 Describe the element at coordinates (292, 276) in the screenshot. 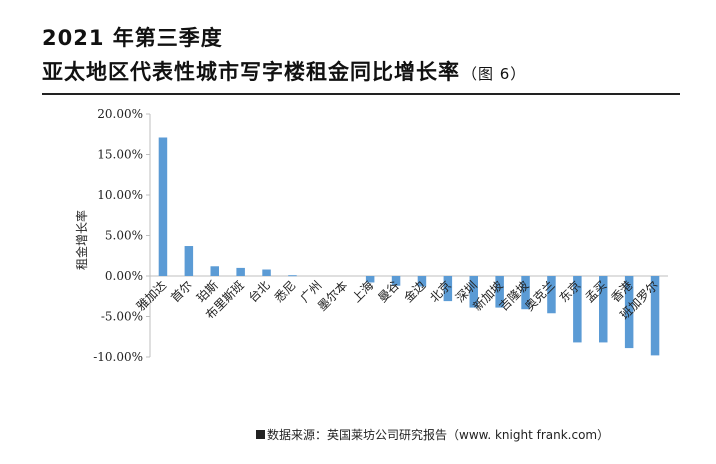

I see `bar-悉尼` at that location.